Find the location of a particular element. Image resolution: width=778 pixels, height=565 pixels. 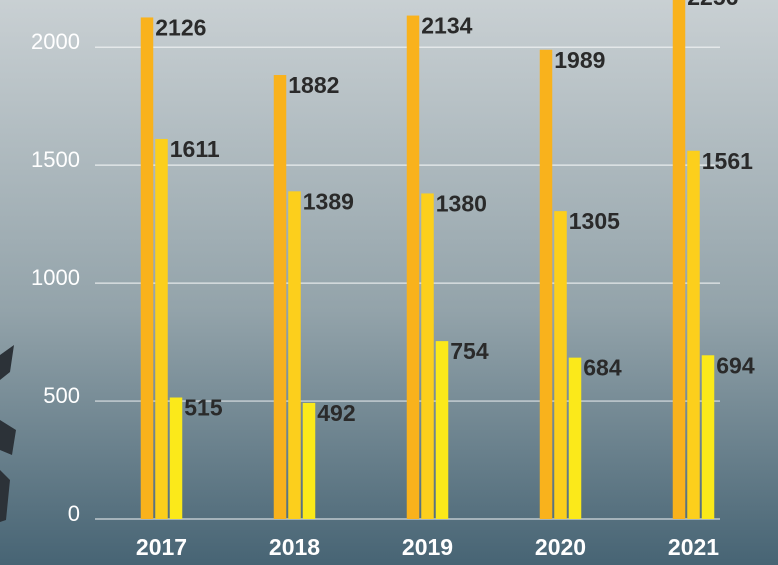

value-label: 1882 is located at coordinates (313, 85).